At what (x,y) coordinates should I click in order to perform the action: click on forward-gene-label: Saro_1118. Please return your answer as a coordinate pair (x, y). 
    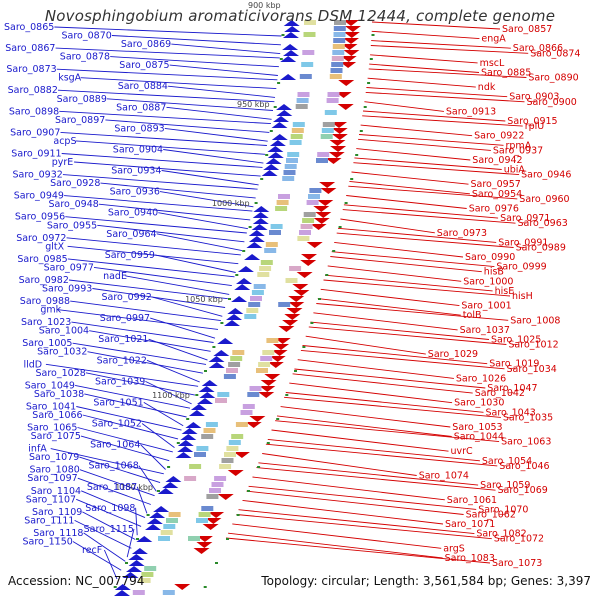
    Looking at the image, I should click on (58, 533).